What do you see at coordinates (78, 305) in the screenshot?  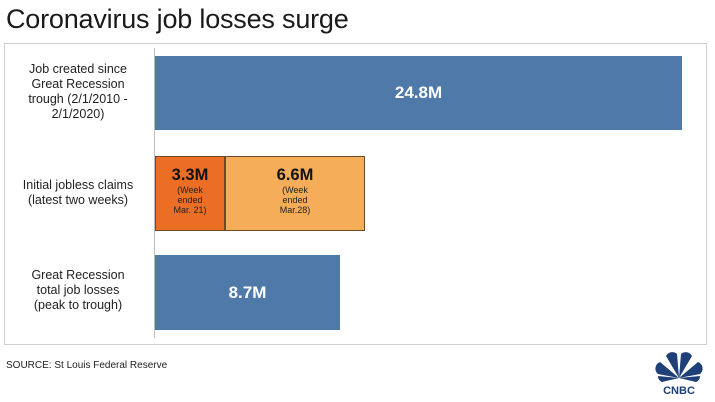 I see `category-label-line: (peak to trough)` at bounding box center [78, 305].